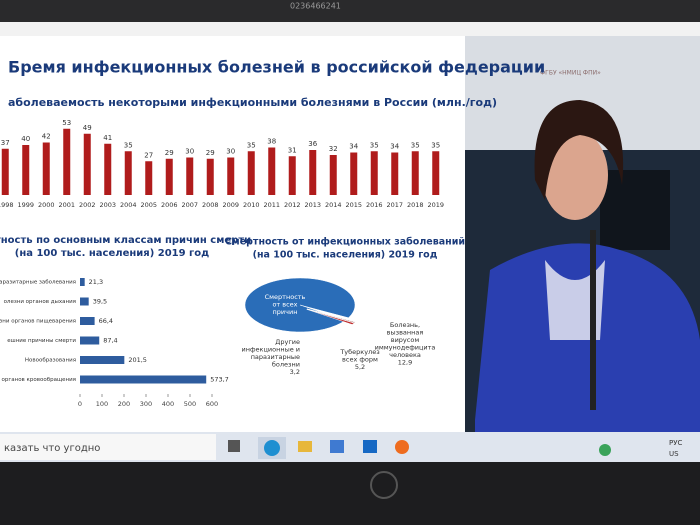 The image size is (700, 525). Describe the element at coordinates (100, 302) in the screenshot. I see `value-label: 39,5` at that location.